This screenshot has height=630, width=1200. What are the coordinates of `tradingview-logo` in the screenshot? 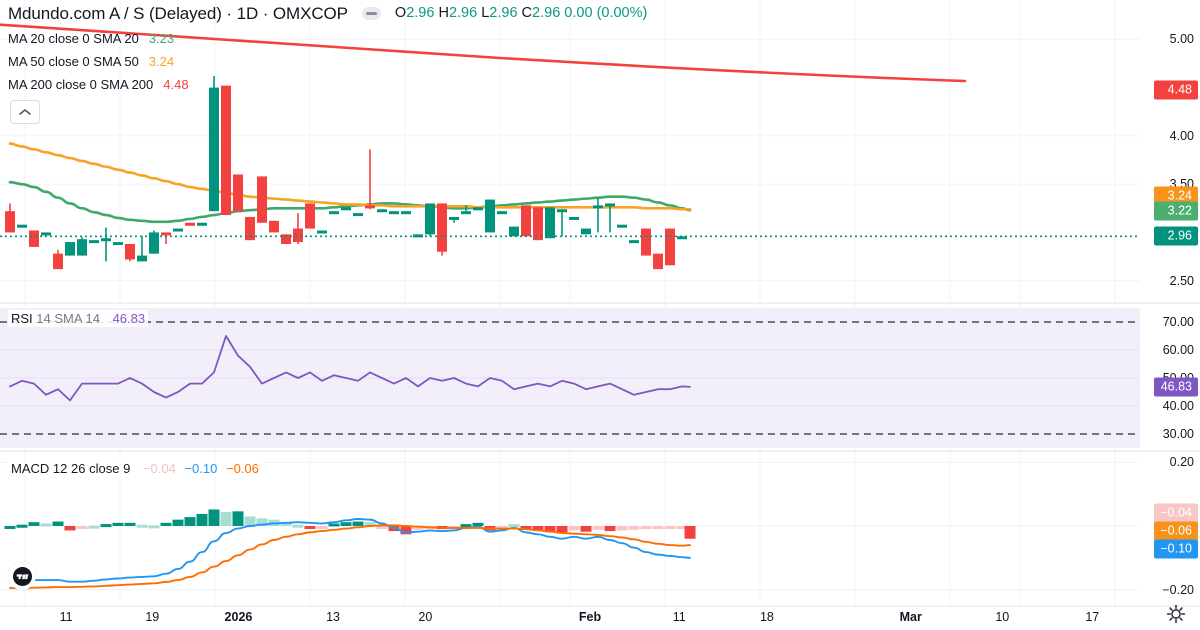 It's located at (22, 576).